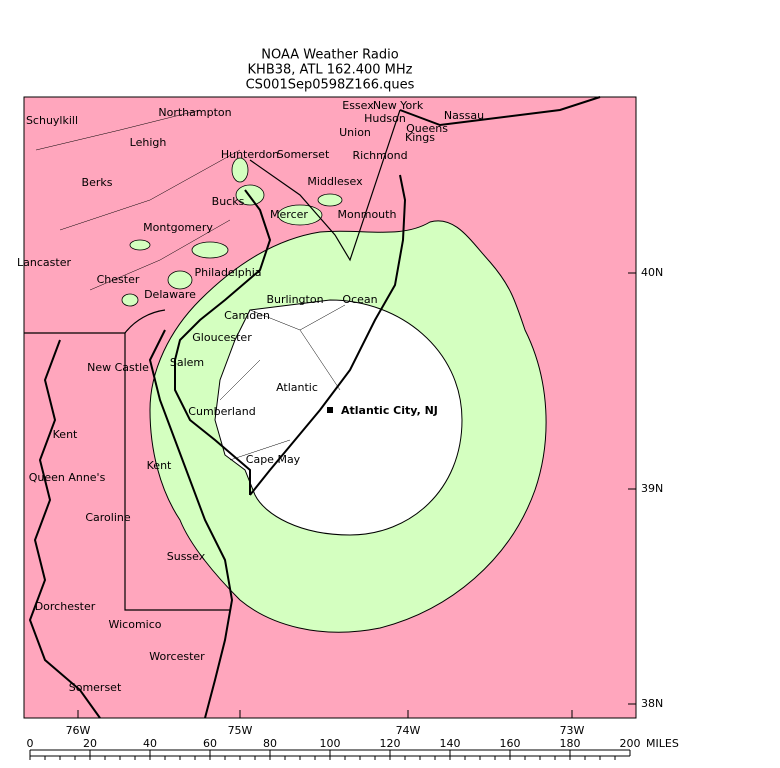  What do you see at coordinates (408, 730) in the screenshot?
I see `lon-label: 74W` at bounding box center [408, 730].